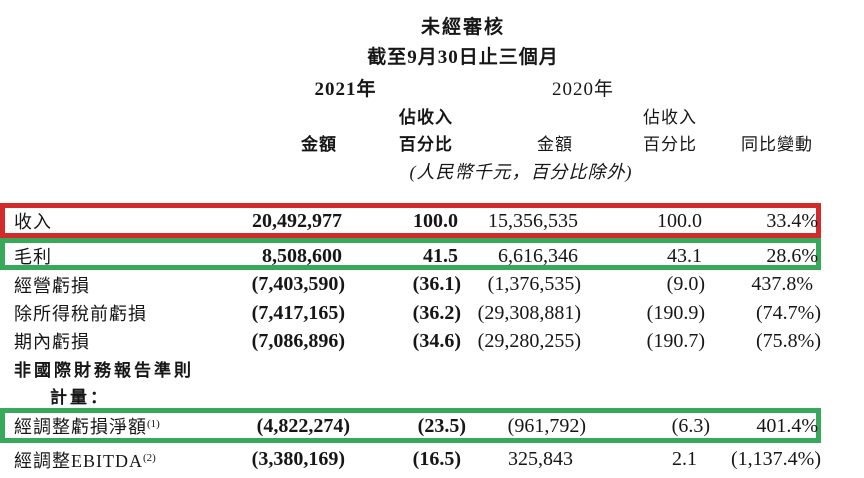 The height and width of the screenshot is (478, 864). What do you see at coordinates (426, 144) in the screenshot?
I see `col-header-pct-2021: 百分比` at bounding box center [426, 144].